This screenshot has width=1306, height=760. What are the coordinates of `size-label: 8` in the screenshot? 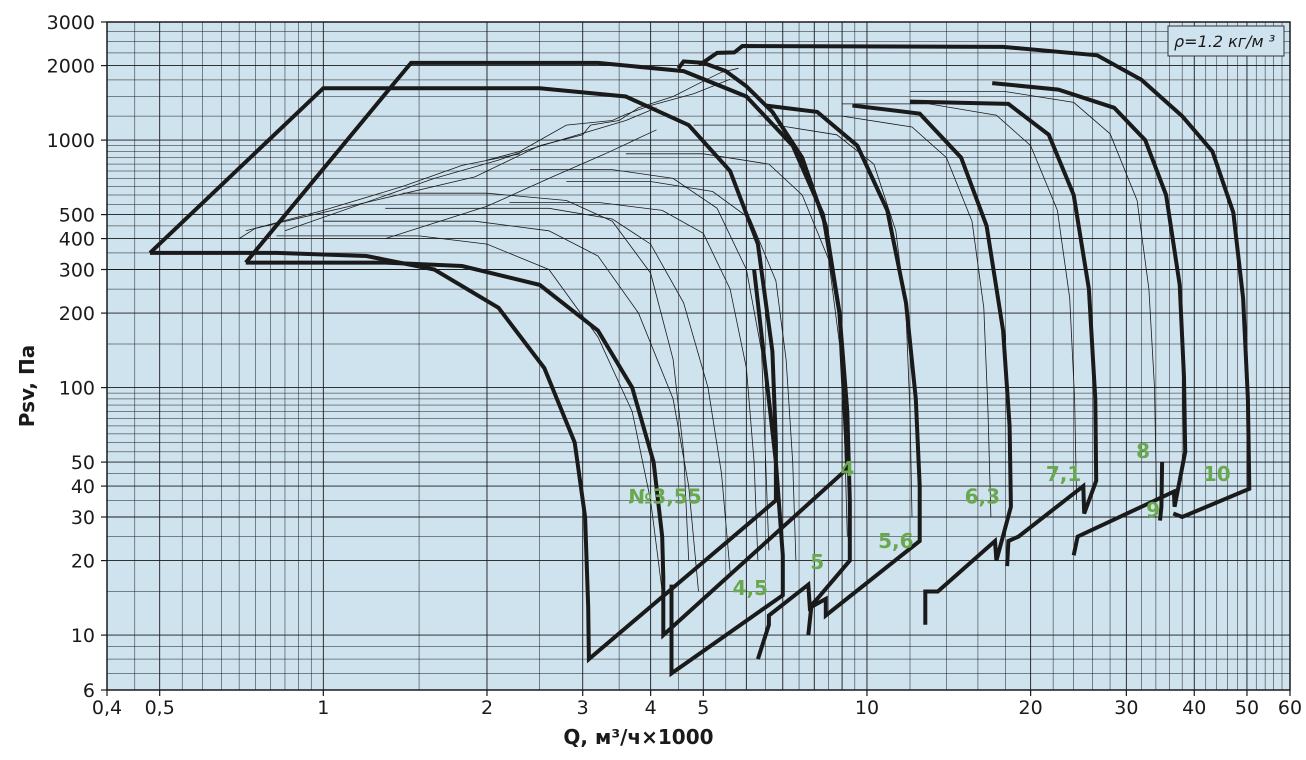 It's located at (1143, 451).